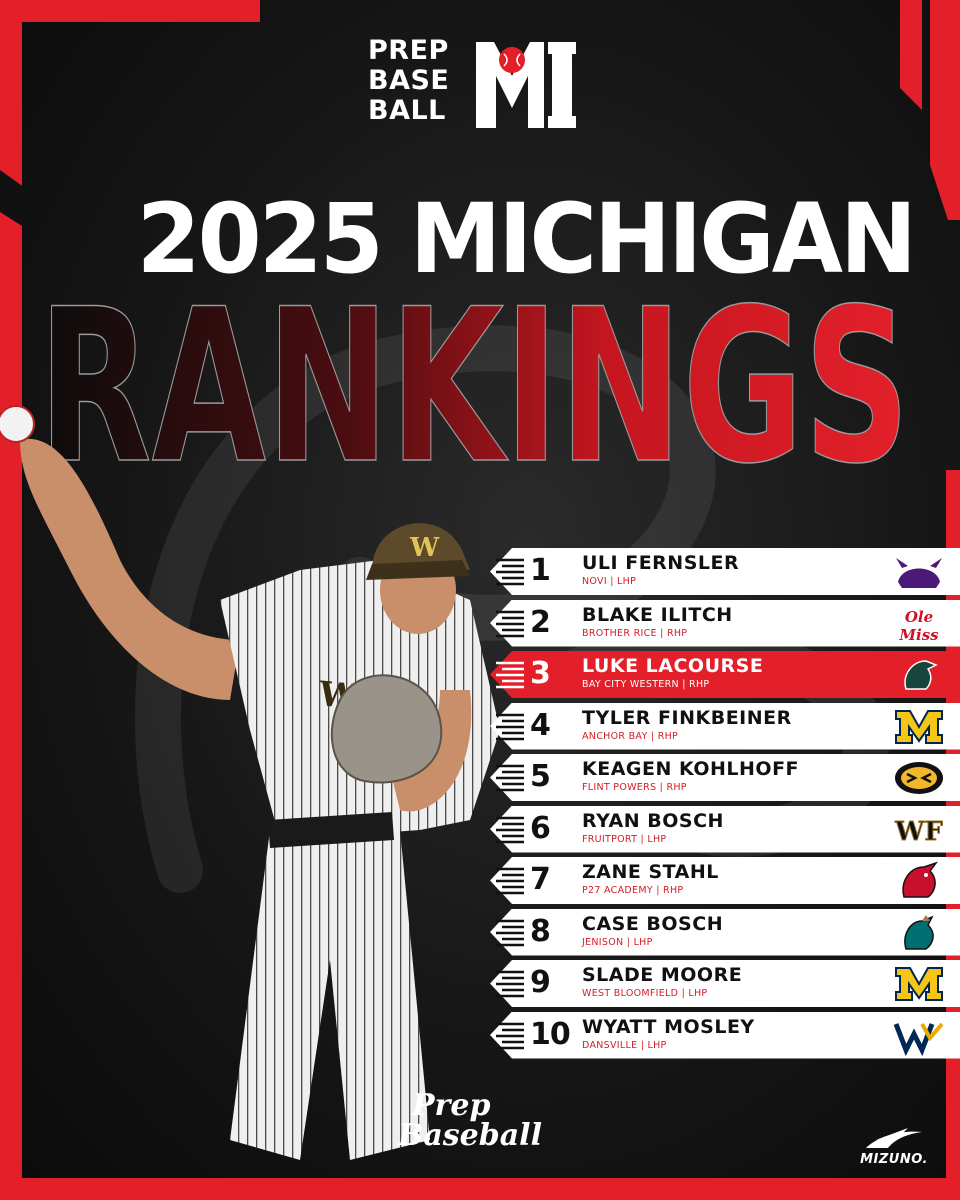  I want to click on right-red-stripe, so click(945, 110).